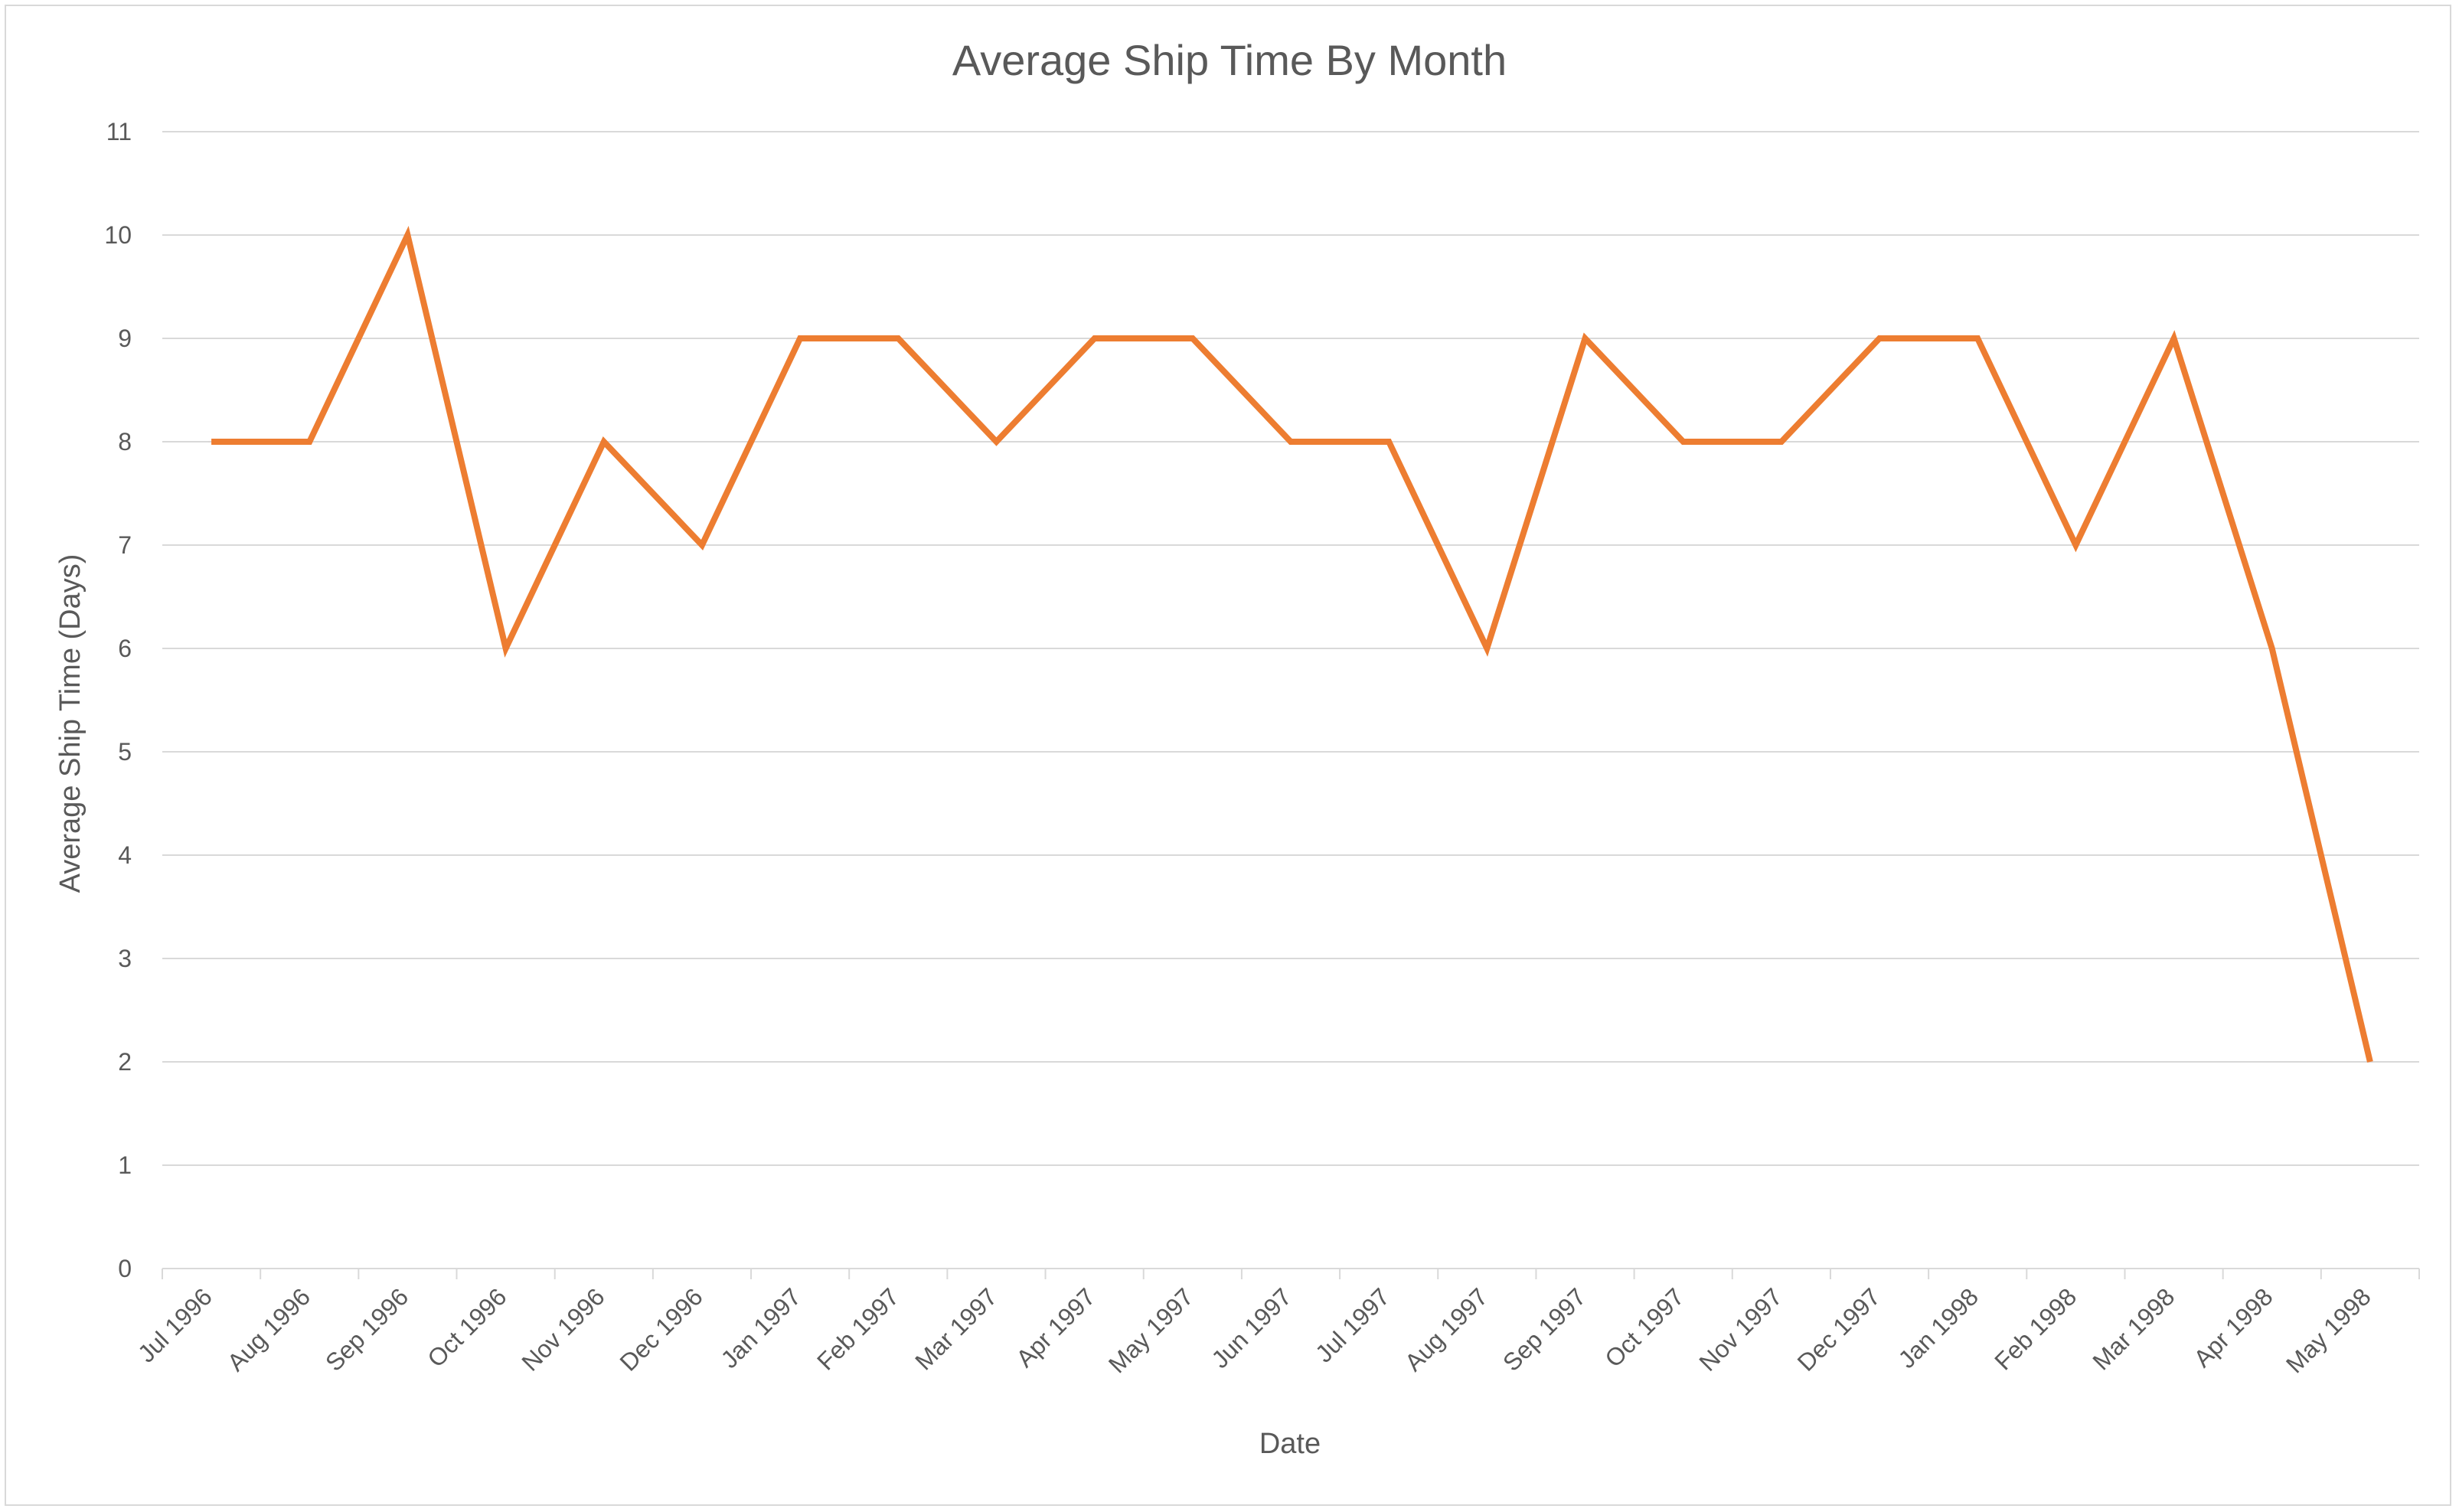 This screenshot has width=2459, height=1512. Describe the element at coordinates (125, 648) in the screenshot. I see `y-tick-label-6: 6` at that location.